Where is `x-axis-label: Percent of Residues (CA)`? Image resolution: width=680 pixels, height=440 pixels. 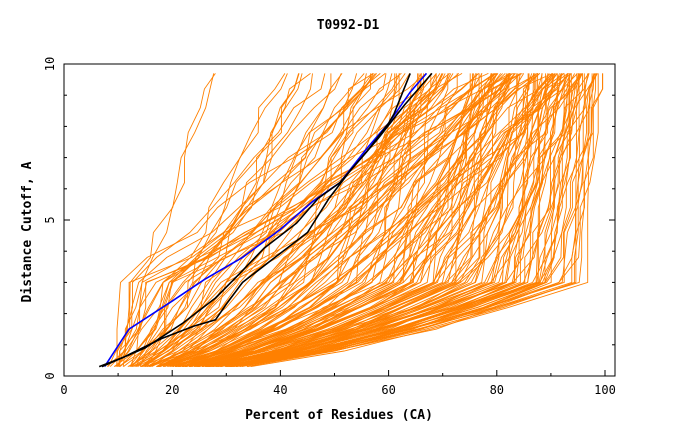 x-axis-label: Percent of Residues (CA) is located at coordinates (339, 415).